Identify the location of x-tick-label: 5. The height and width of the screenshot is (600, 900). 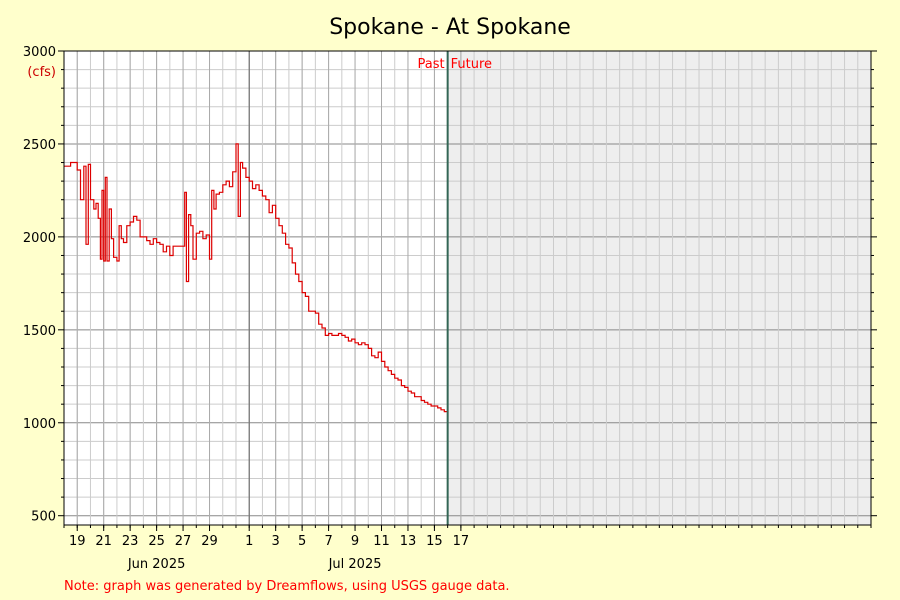
(302, 541).